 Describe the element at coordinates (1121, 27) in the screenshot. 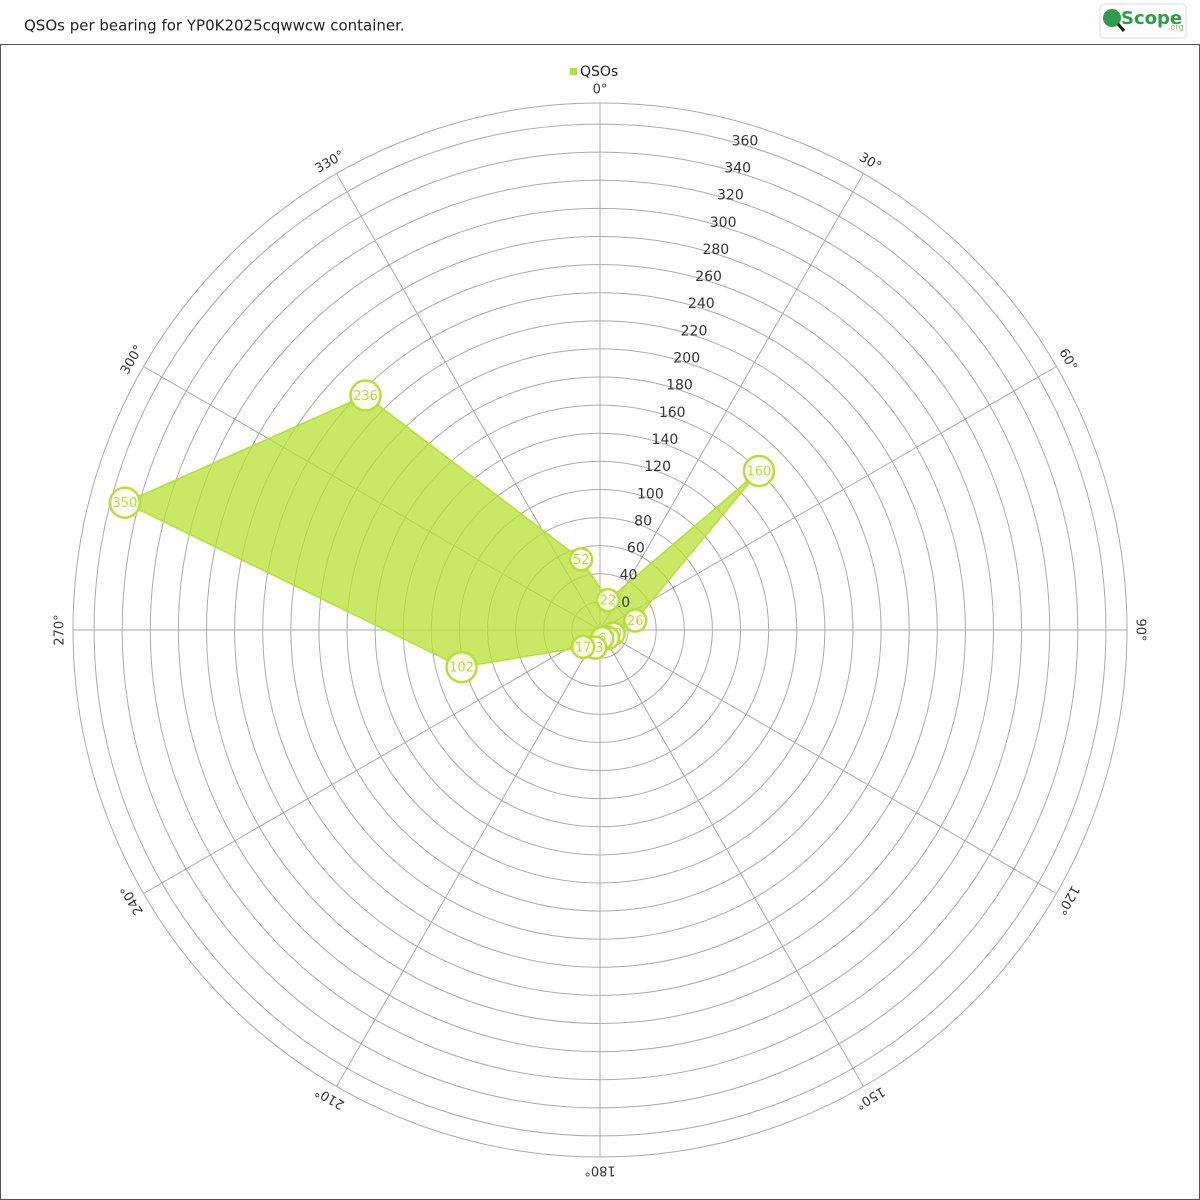

I see `logo-handle` at that location.